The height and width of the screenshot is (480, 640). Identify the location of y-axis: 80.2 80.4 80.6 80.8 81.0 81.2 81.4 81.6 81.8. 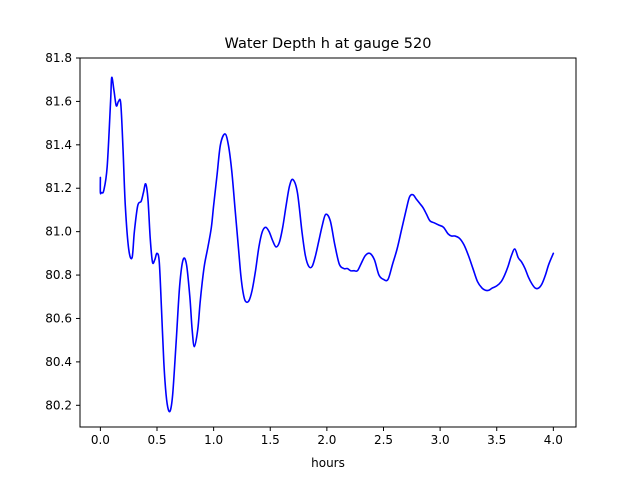
(62, 231).